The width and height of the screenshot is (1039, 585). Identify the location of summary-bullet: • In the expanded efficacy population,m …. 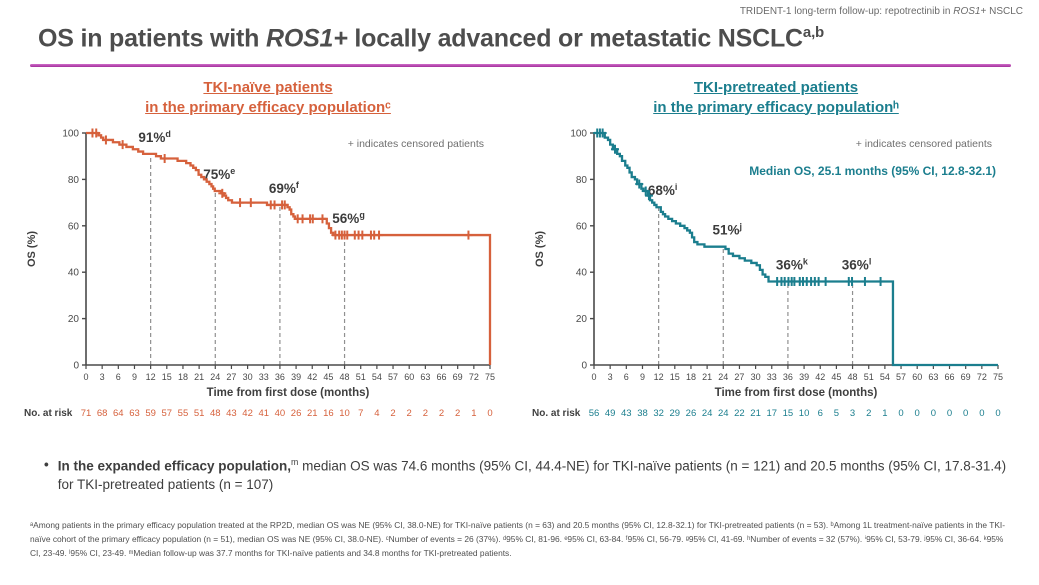
(527, 475).